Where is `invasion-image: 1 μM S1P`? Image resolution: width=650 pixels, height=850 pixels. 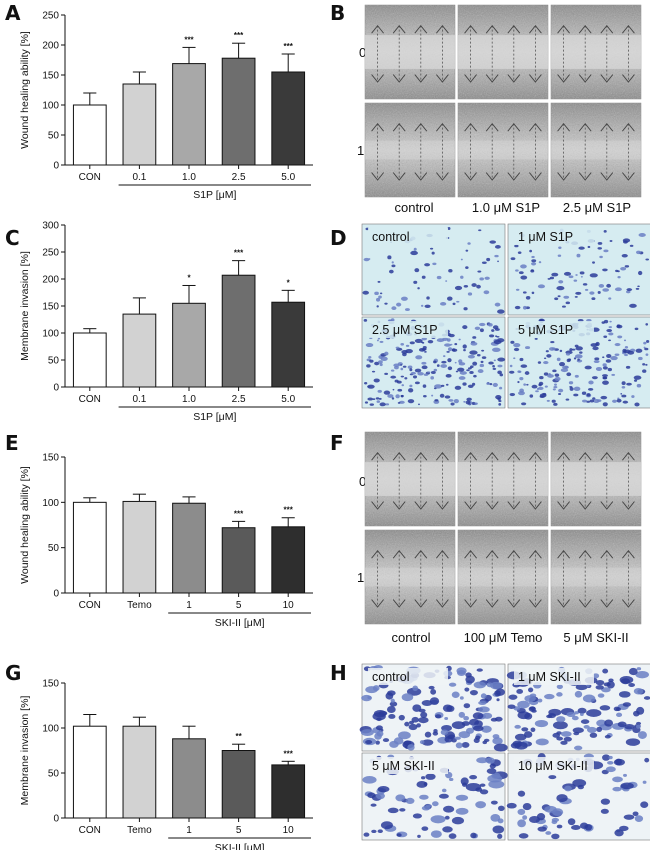 invasion-image: 1 μM S1P is located at coordinates (578, 269).